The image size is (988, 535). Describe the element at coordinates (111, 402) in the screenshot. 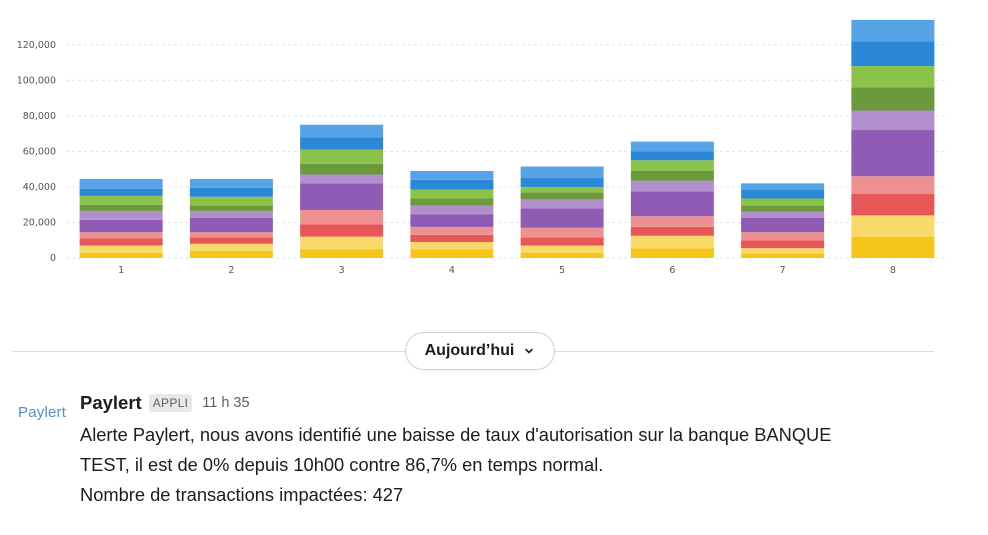

I see `sender-name: Paylert` at that location.